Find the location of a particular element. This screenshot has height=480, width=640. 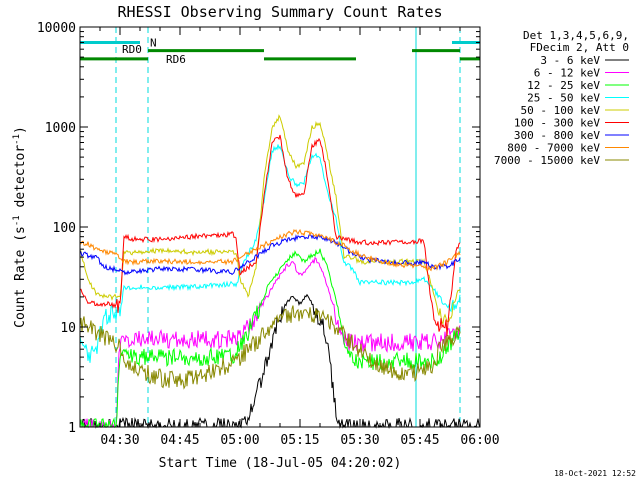

annotation-2: RD6 is located at coordinates (176, 59).